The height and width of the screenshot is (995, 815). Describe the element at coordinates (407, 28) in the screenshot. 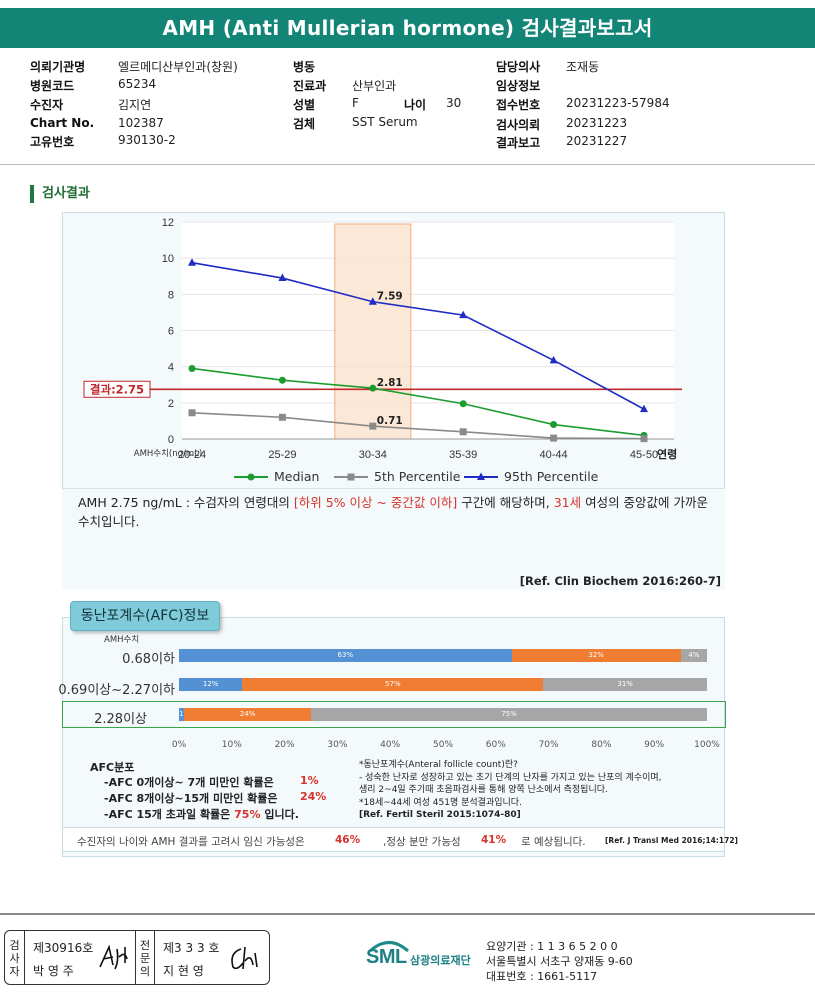

I see `report-title: AMH (Anti Mullerian hormone) 검사결과보고서` at that location.